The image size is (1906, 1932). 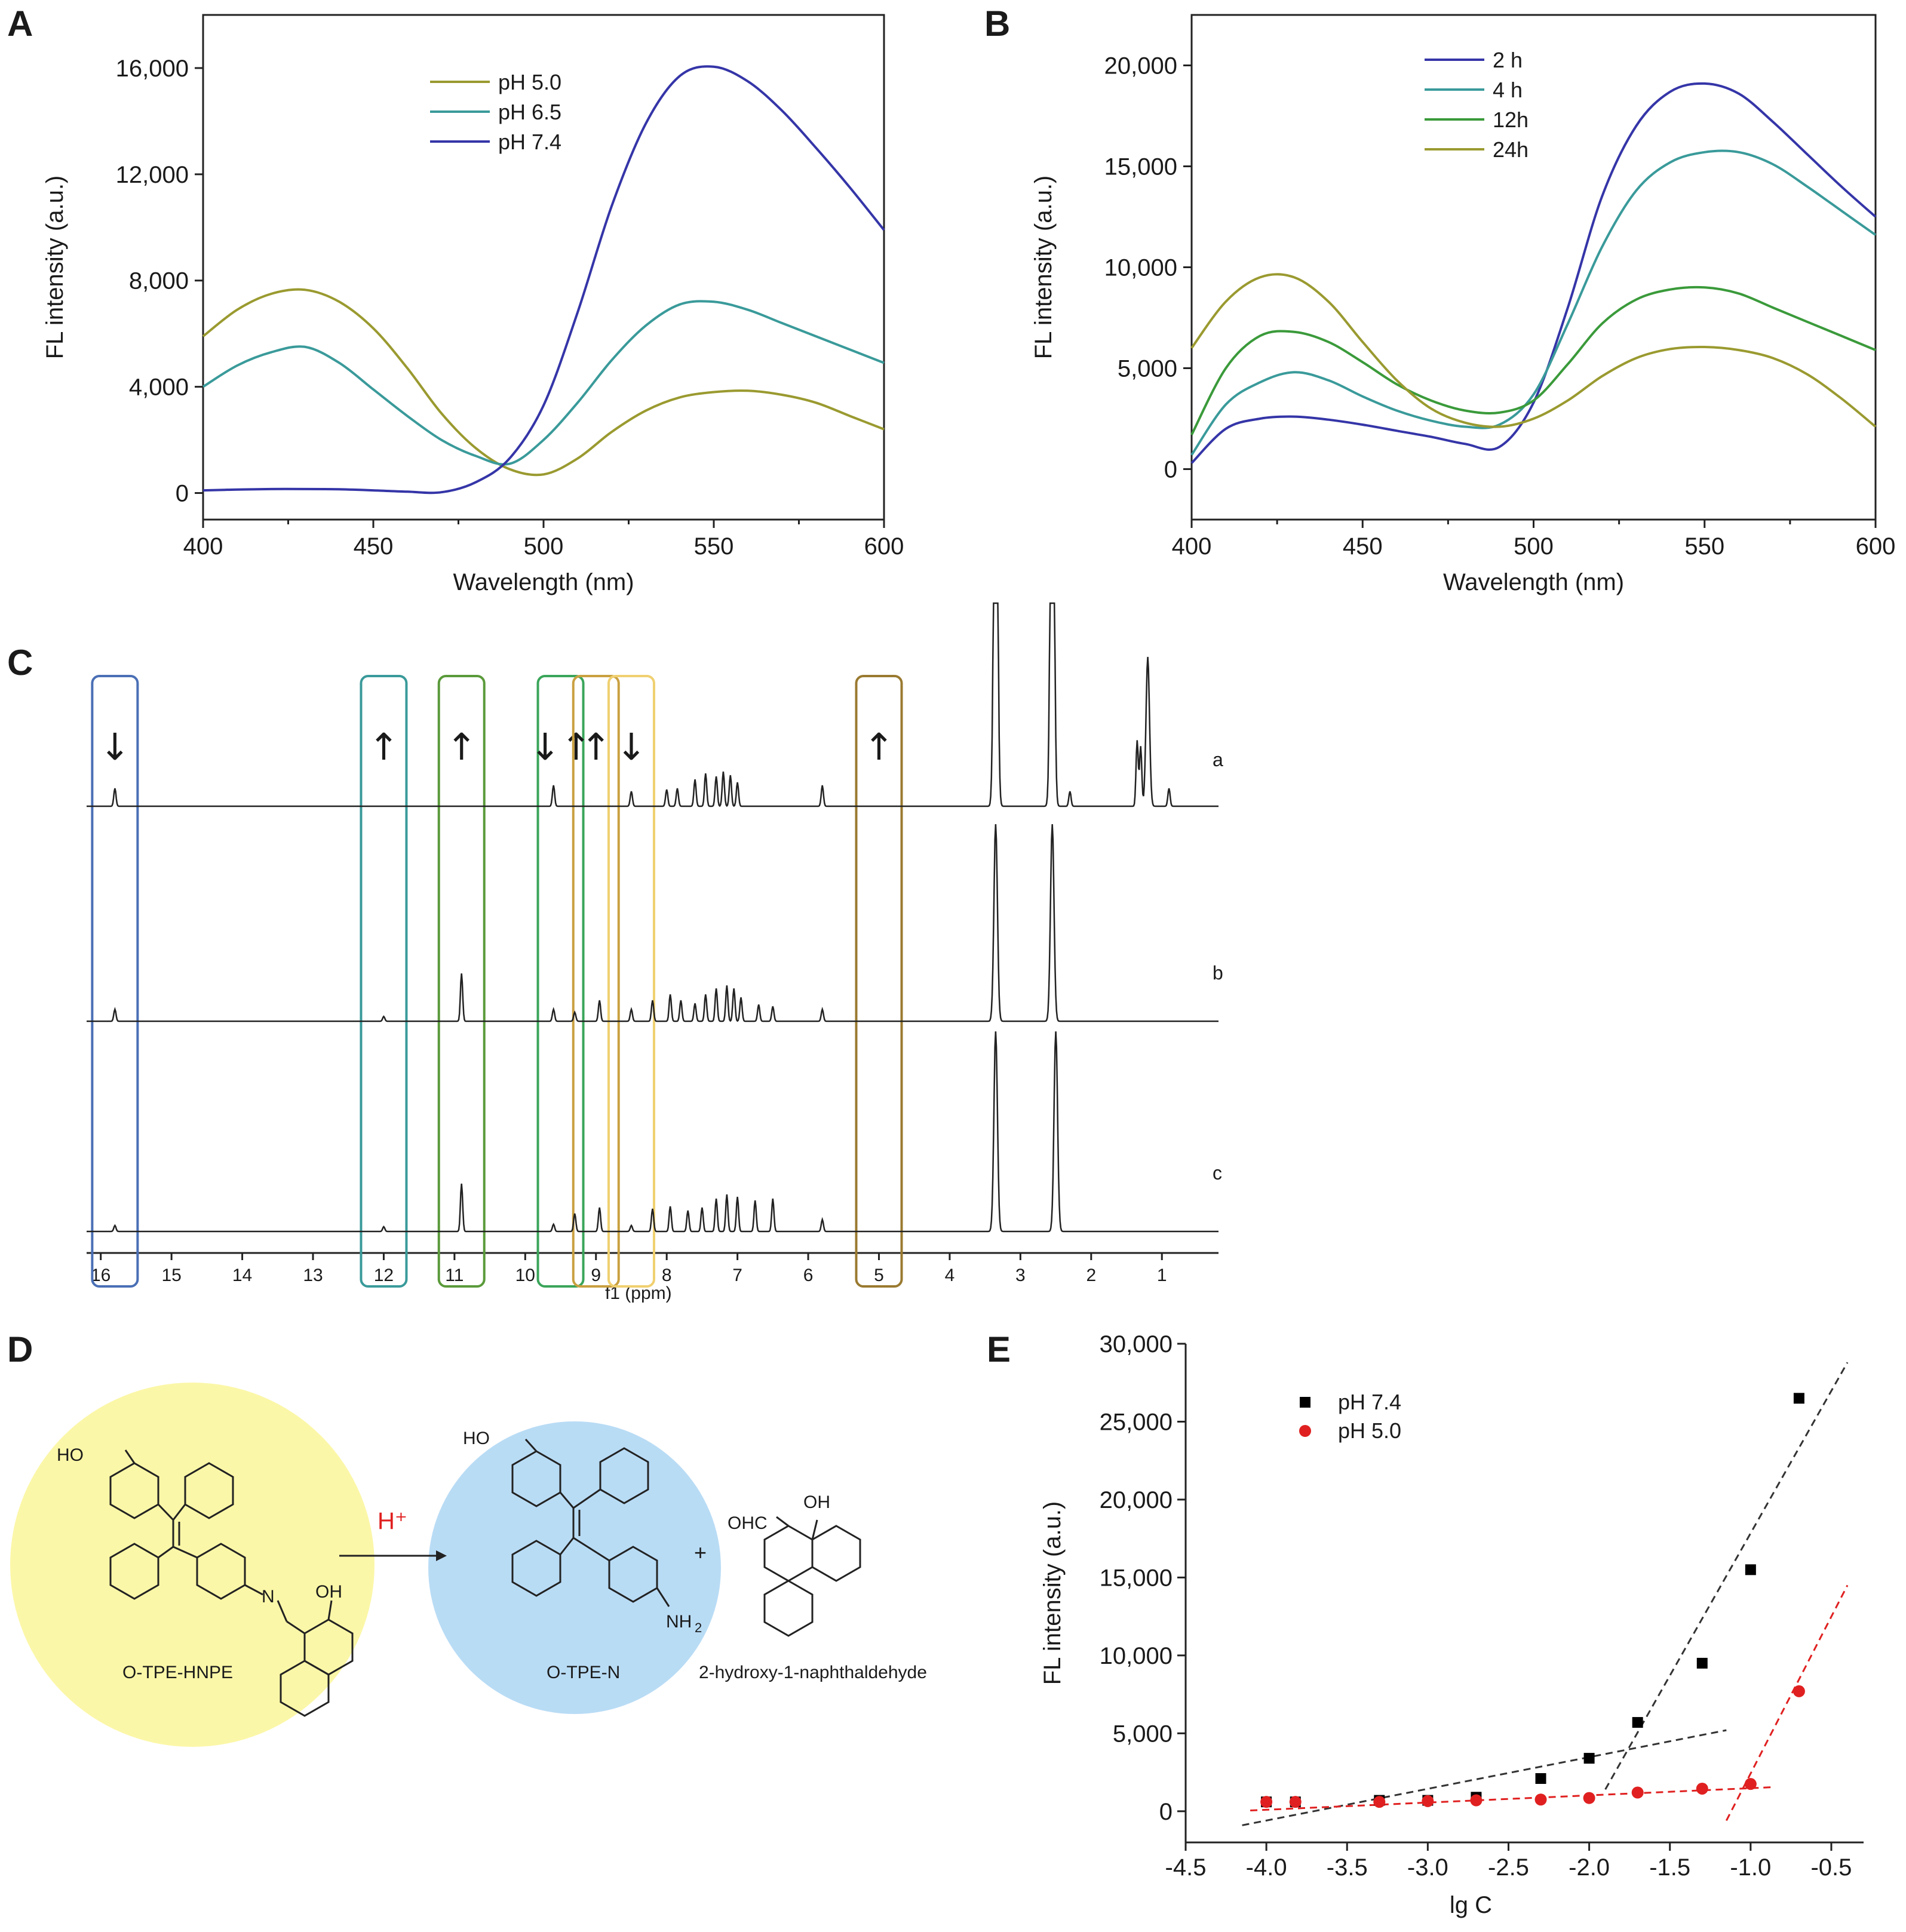 I want to click on y-tick-label: 5,000, so click(x=1147, y=369).